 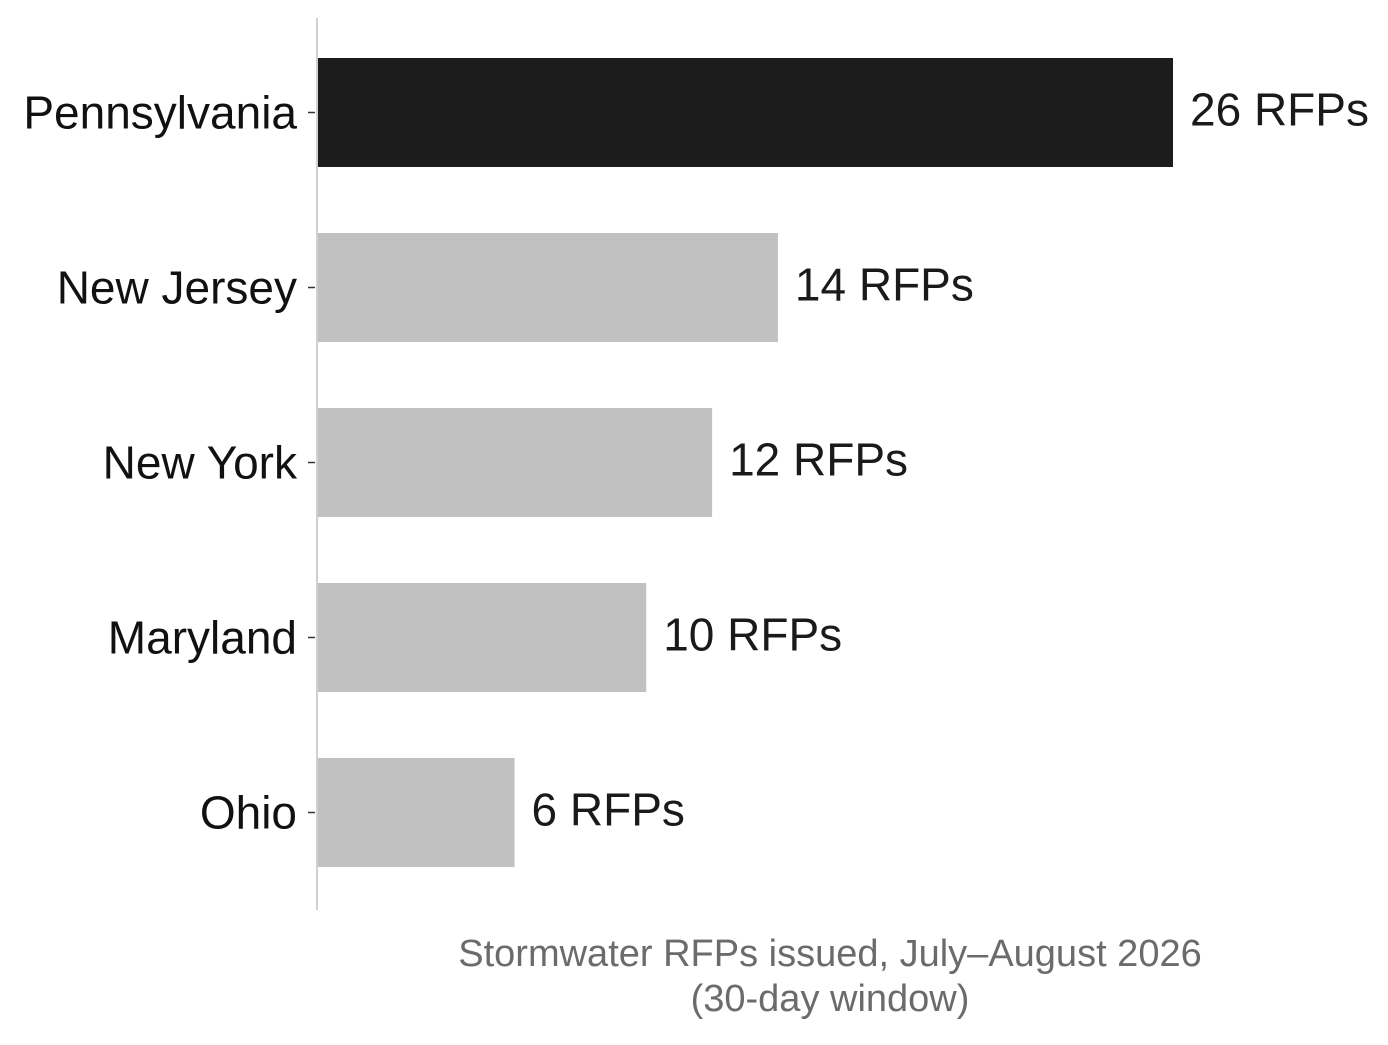 What do you see at coordinates (160, 113) in the screenshot?
I see `category-label: Pennsylvania` at bounding box center [160, 113].